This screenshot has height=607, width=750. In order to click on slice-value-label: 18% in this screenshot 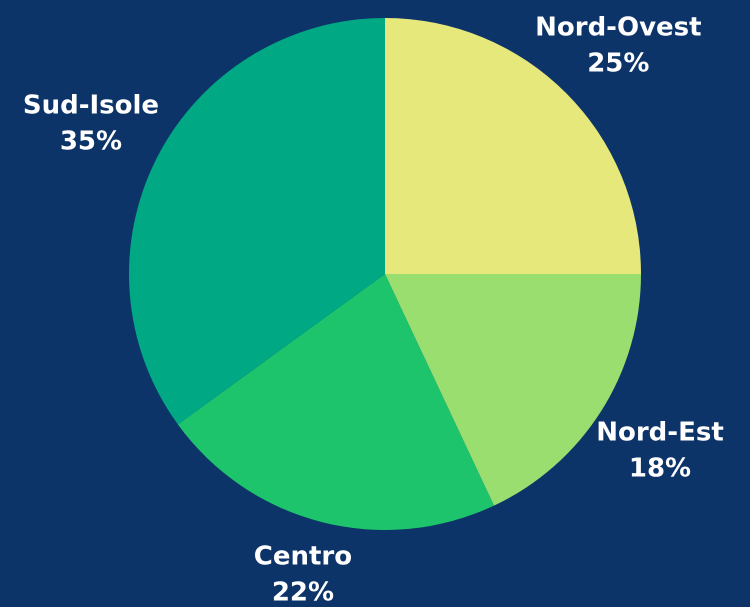, I will do `click(660, 468)`.